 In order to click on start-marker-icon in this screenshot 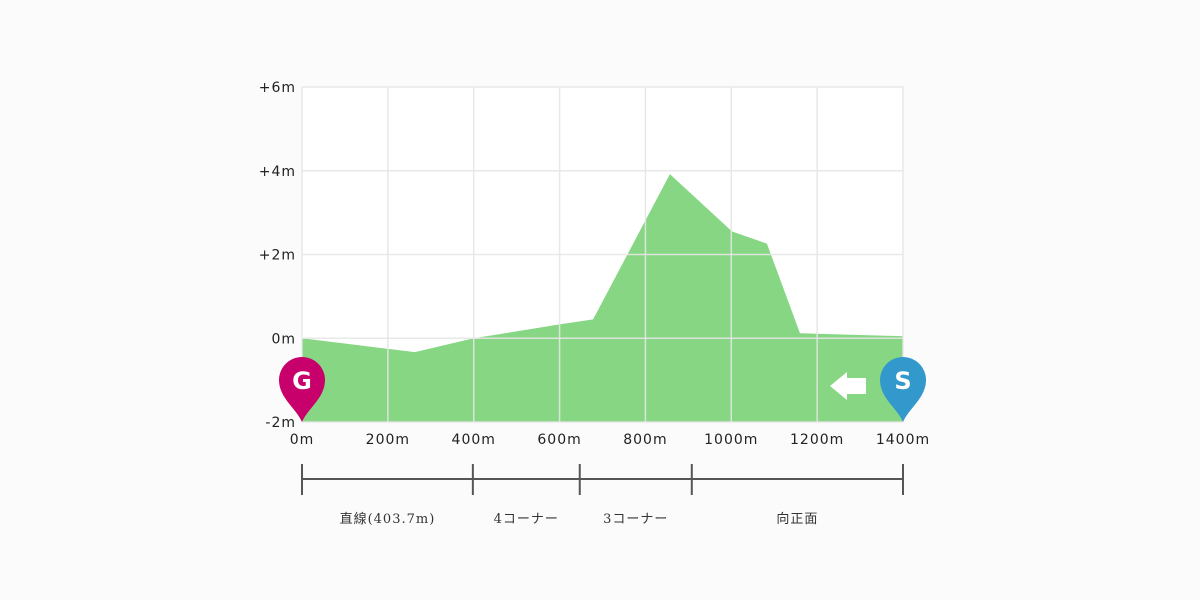, I will do `click(903, 389)`.